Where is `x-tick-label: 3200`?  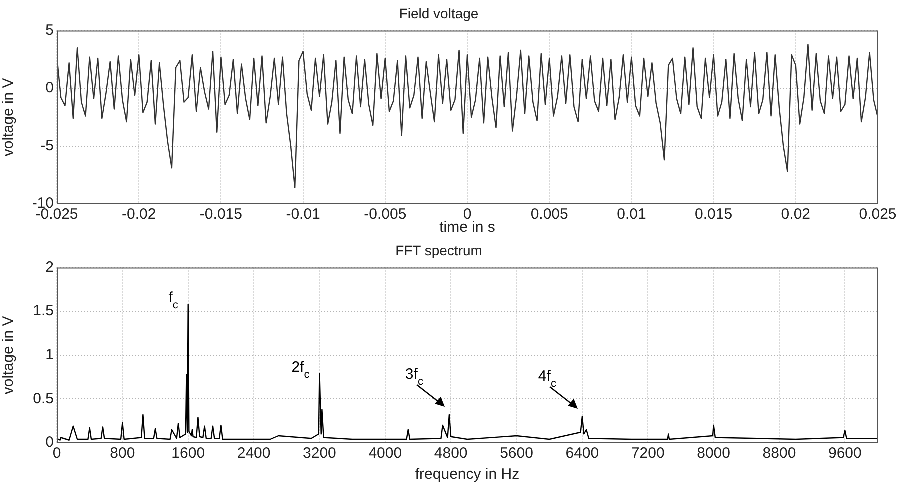
x-tick-label: 3200 is located at coordinates (319, 453).